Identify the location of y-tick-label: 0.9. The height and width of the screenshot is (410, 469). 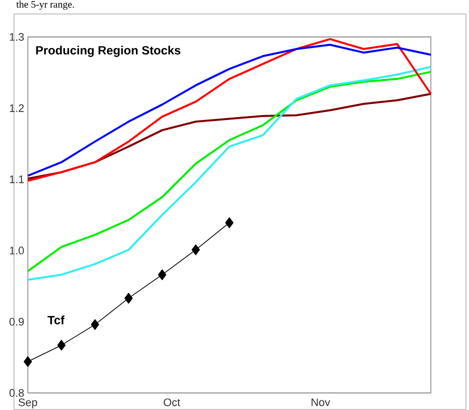
(17, 322).